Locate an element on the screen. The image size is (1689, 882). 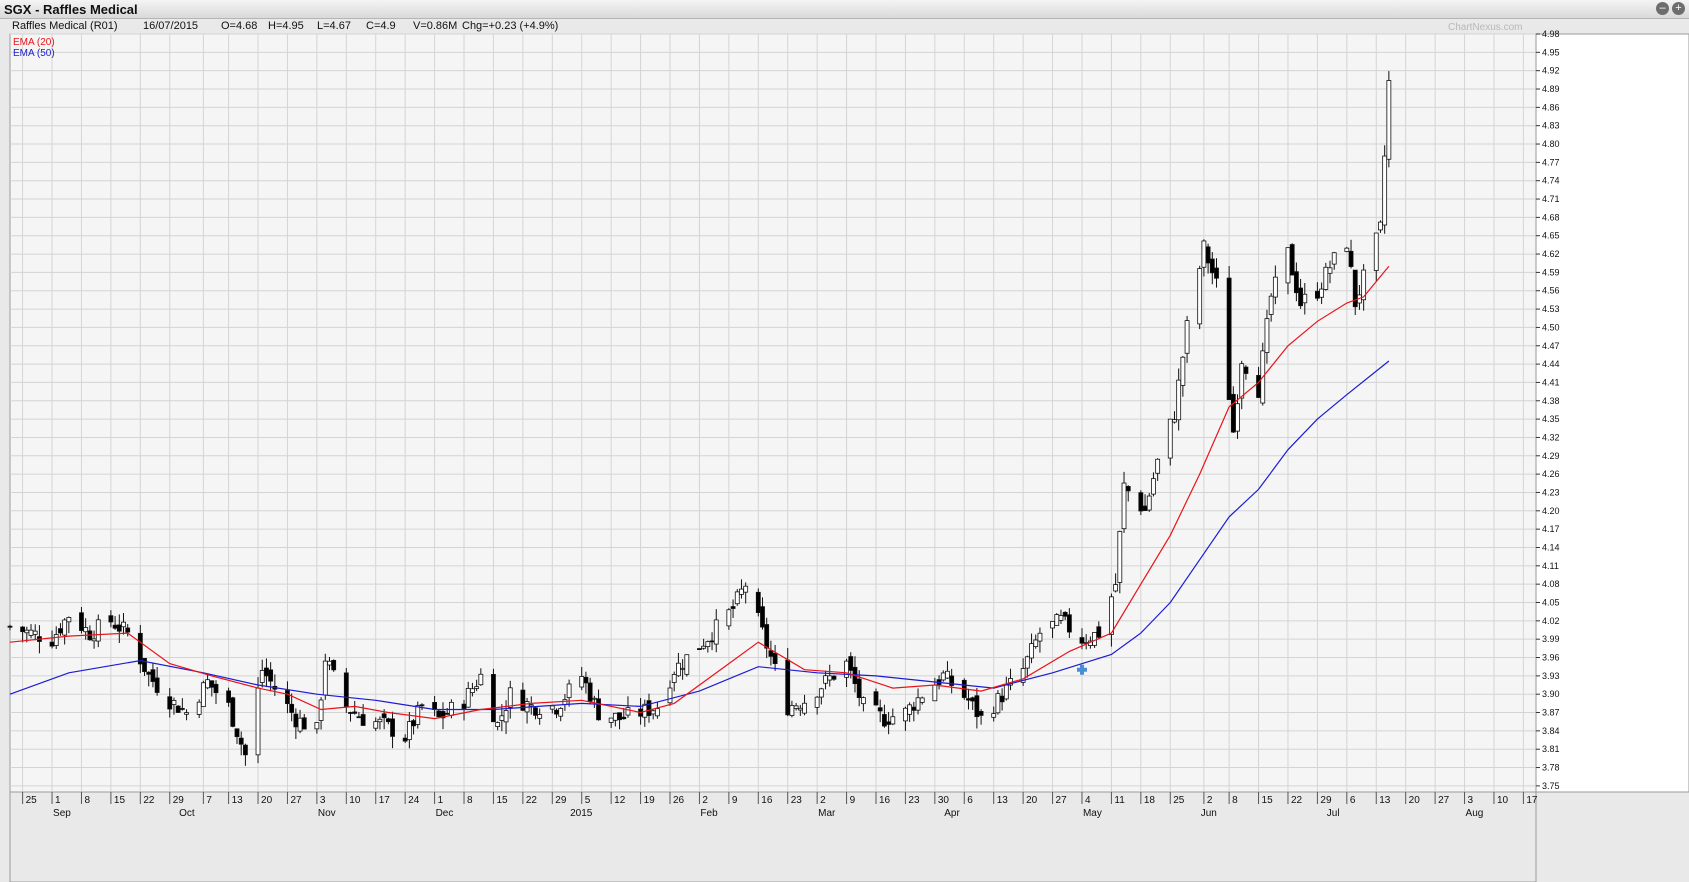
x-tick-label: 1 is located at coordinates (58, 800).